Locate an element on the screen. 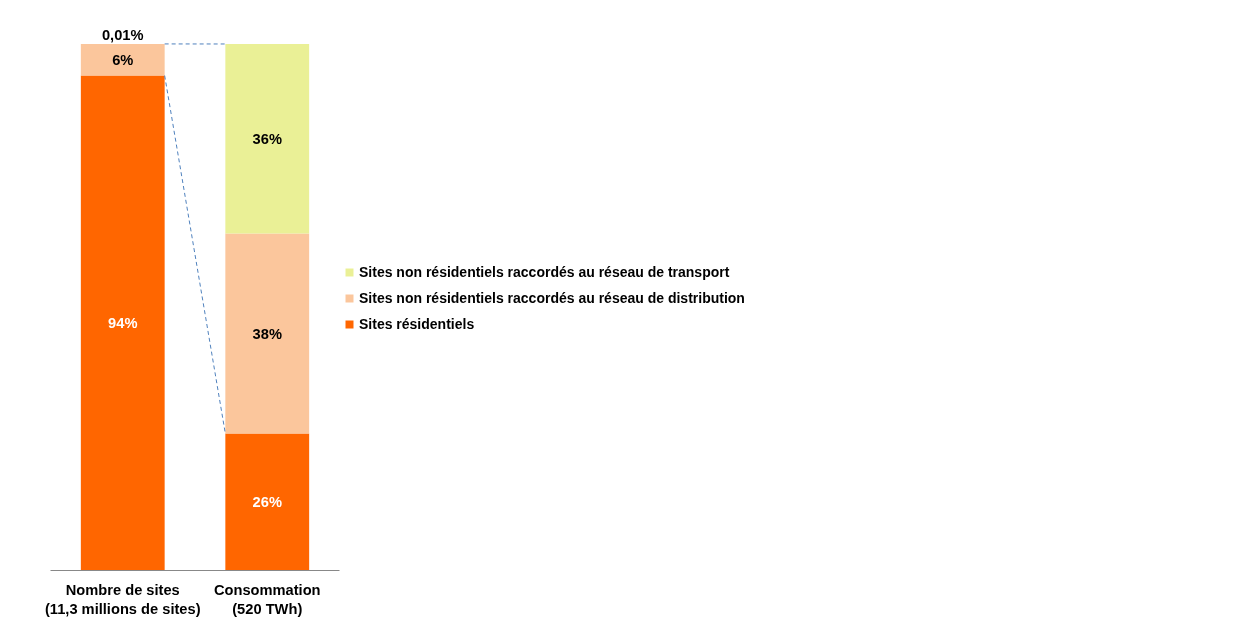 The width and height of the screenshot is (1244, 643). data-label: 6% is located at coordinates (123, 59).